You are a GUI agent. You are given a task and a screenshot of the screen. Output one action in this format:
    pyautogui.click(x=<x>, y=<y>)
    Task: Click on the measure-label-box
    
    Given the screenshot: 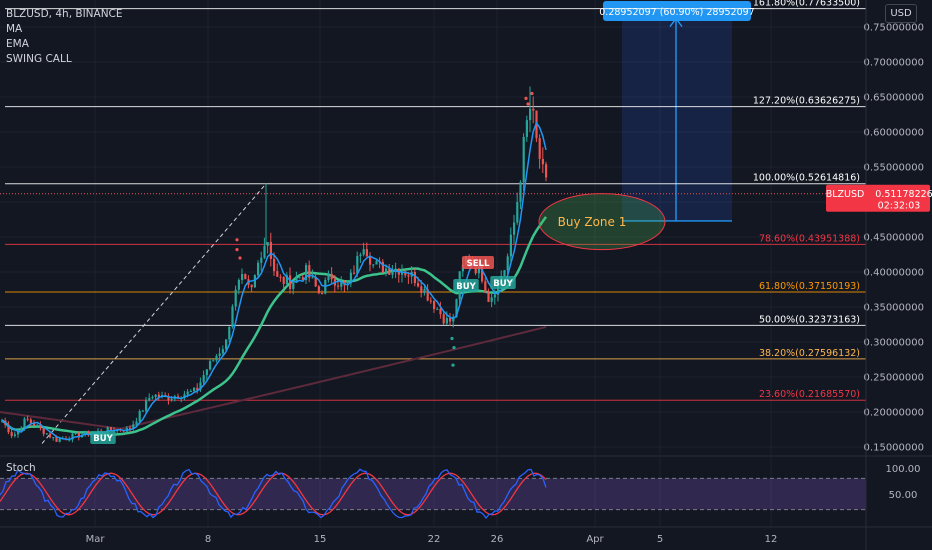 What is the action you would take?
    pyautogui.click(x=677, y=11)
    